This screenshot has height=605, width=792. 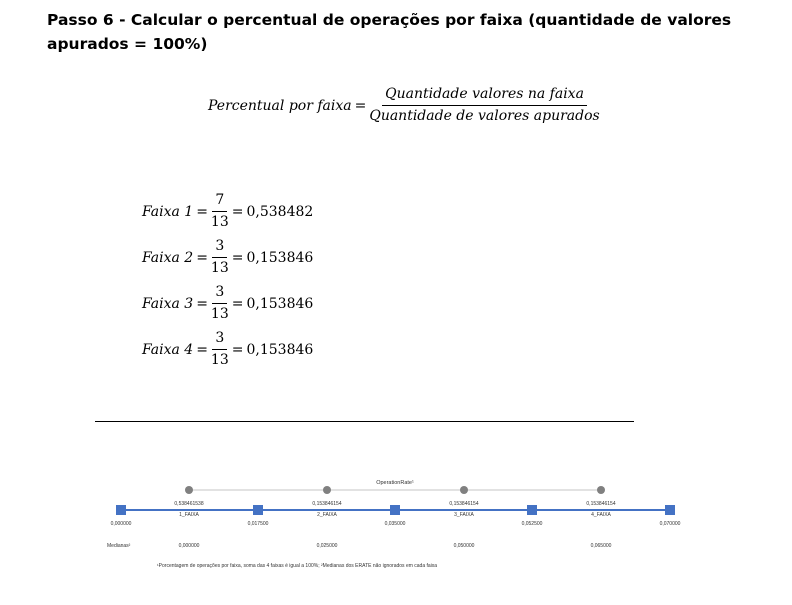 What do you see at coordinates (327, 515) in the screenshot?
I see `faixa-label: 2_FAIXA` at bounding box center [327, 515].